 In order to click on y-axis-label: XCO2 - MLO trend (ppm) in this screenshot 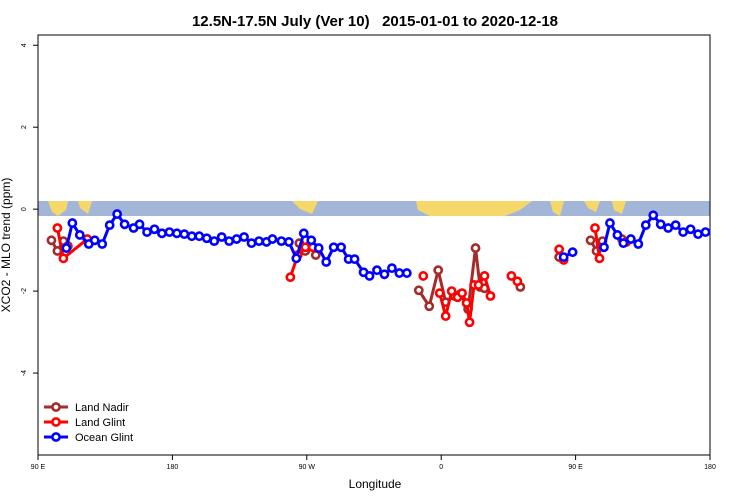, I will do `click(6, 245)`.